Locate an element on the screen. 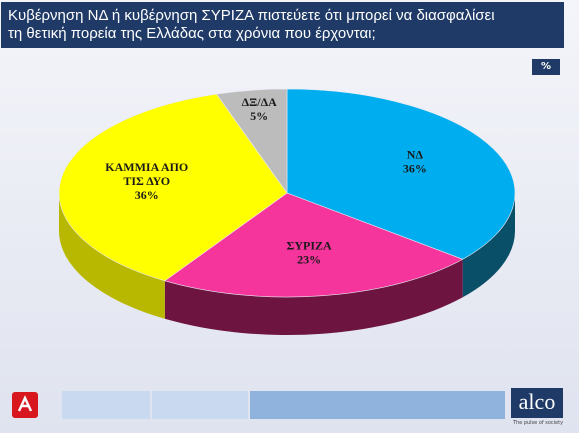 This screenshot has width=579, height=433. alpha-channel-logo is located at coordinates (25, 405).